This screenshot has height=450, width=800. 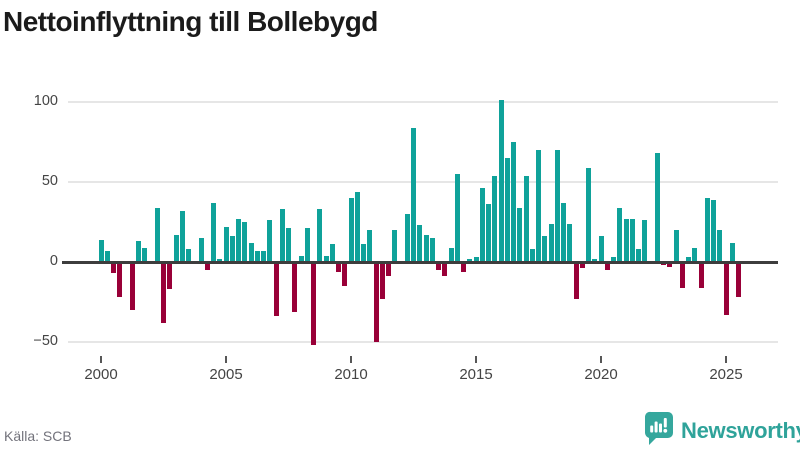 What do you see at coordinates (476, 374) in the screenshot?
I see `x-axis-tick-label: 2015` at bounding box center [476, 374].